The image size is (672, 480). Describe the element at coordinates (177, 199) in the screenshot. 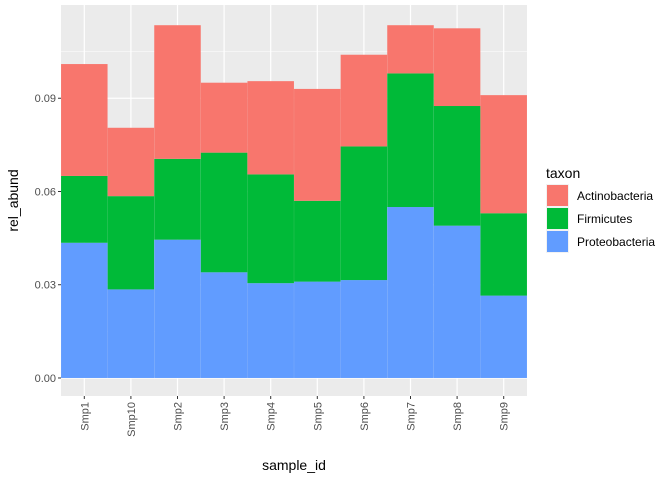

I see `bar-firmicutes-smp2` at that location.